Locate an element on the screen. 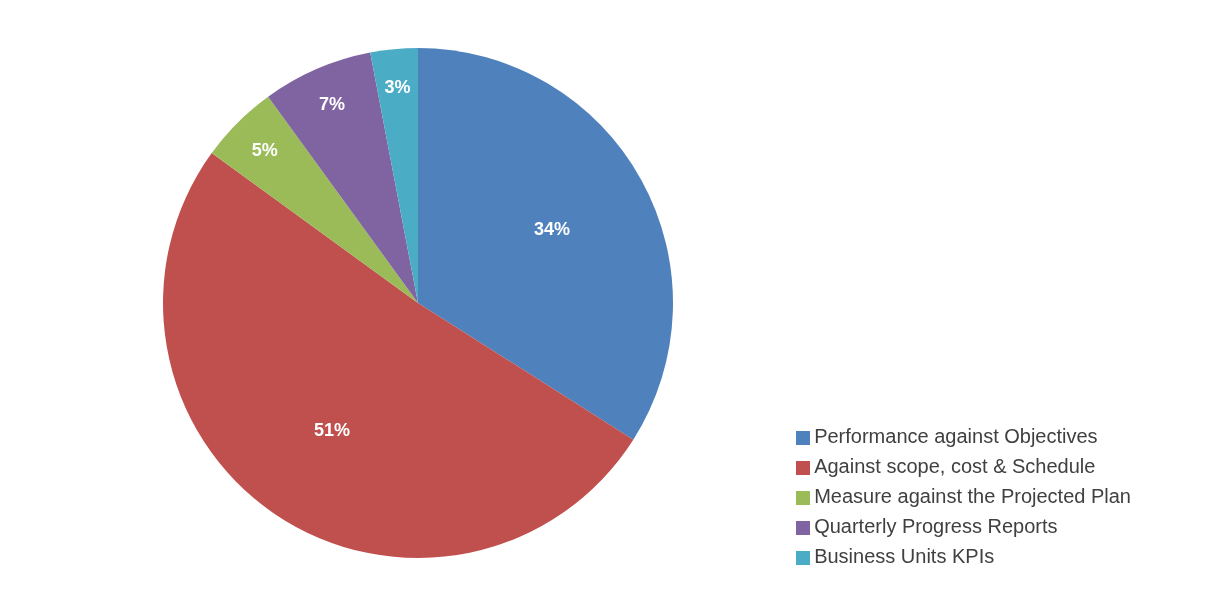 This screenshot has height=592, width=1214. data-label: 3% is located at coordinates (397, 87).